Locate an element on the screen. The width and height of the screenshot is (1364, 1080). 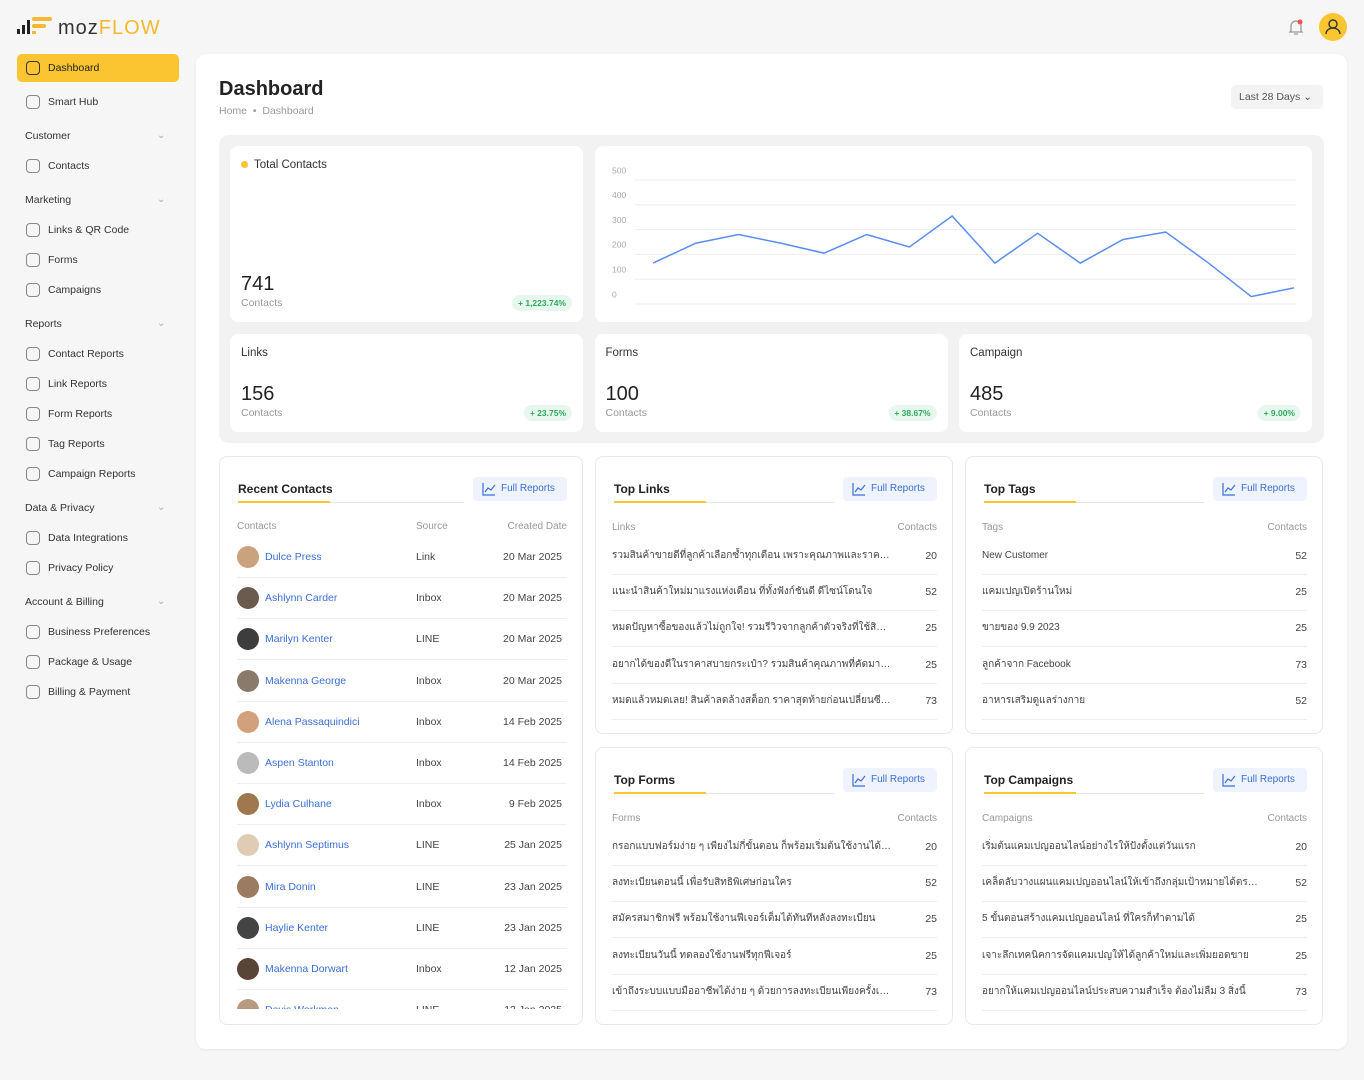
nav-group: Marketing is located at coordinates (48, 200).